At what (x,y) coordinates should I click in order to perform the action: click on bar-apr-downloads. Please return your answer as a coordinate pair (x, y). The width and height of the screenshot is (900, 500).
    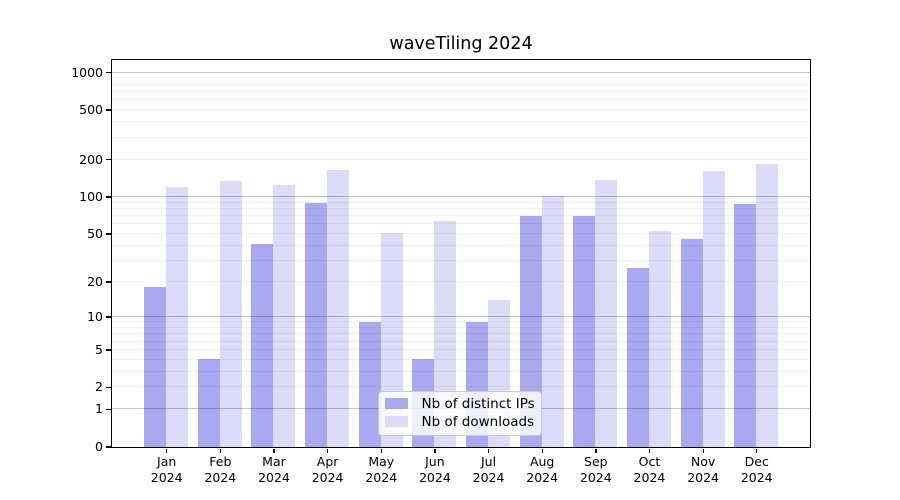
    Looking at the image, I should click on (338, 308).